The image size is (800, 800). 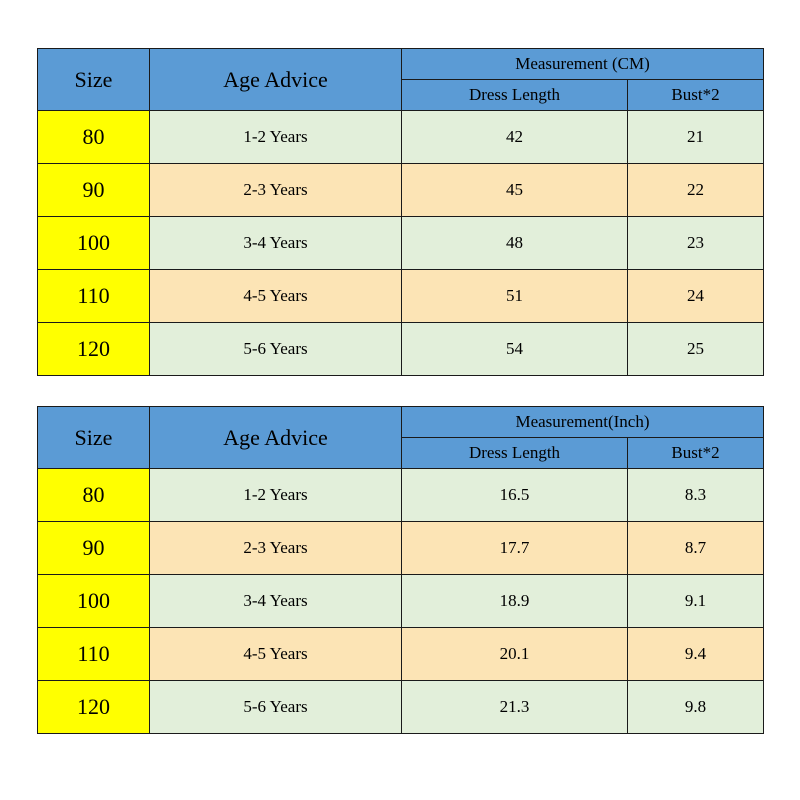 What do you see at coordinates (695, 349) in the screenshot?
I see `bust-cell: 25` at bounding box center [695, 349].